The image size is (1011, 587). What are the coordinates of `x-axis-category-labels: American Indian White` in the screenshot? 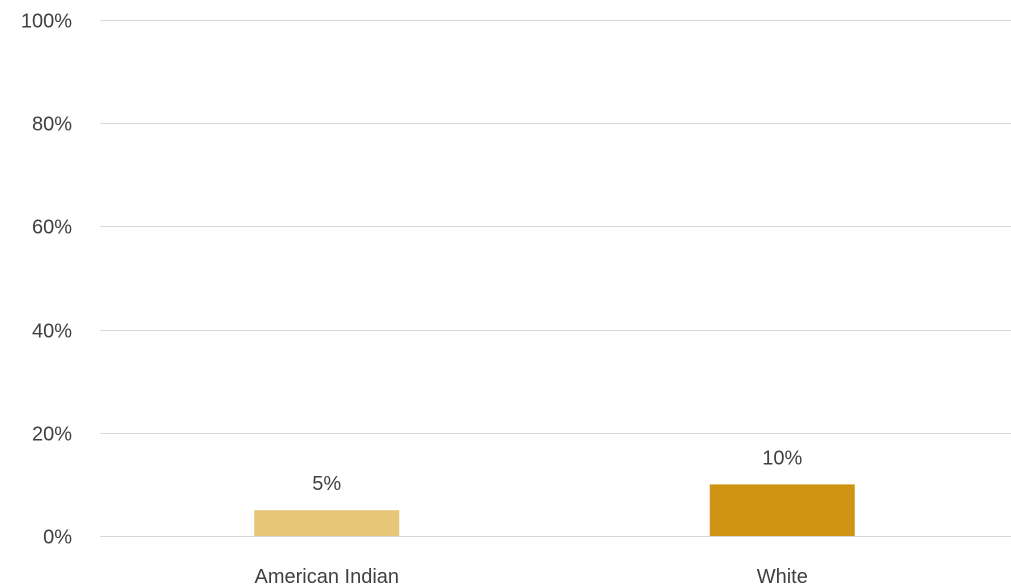 It's located at (530, 576).